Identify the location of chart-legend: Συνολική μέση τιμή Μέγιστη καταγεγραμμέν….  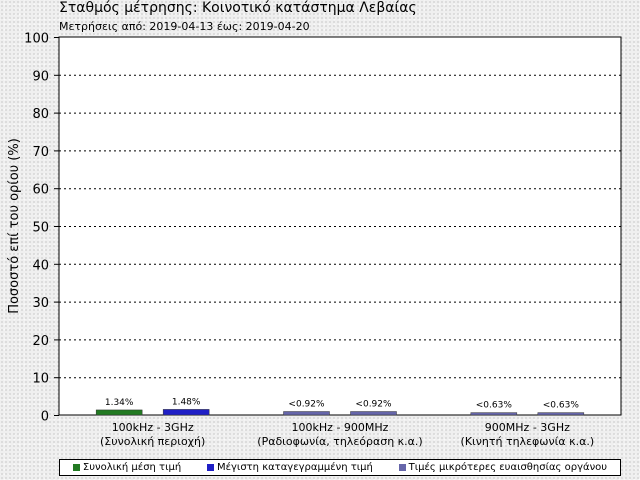
(340, 467).